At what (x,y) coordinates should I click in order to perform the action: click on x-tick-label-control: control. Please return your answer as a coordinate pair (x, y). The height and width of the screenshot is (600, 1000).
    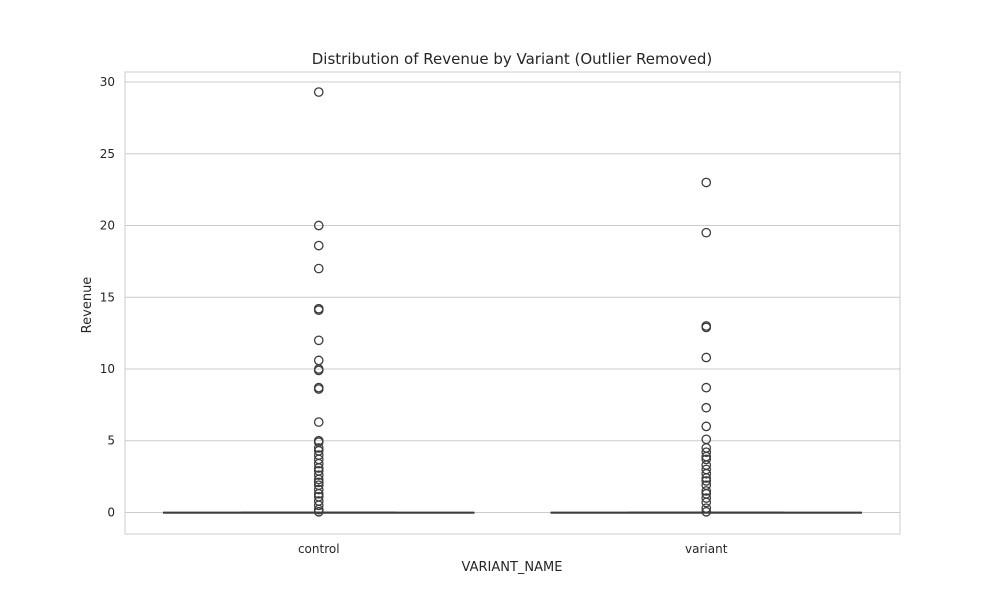
    Looking at the image, I should click on (319, 549).